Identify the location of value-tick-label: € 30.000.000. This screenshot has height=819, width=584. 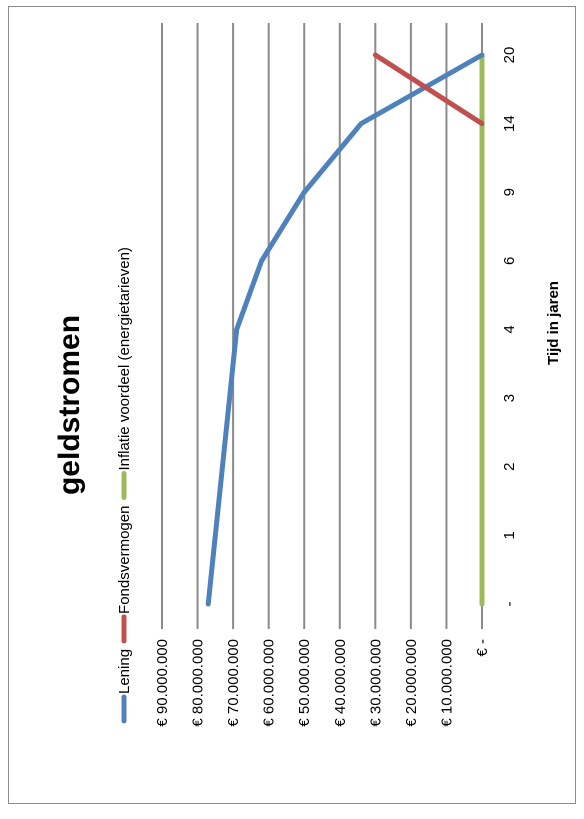
(375, 683).